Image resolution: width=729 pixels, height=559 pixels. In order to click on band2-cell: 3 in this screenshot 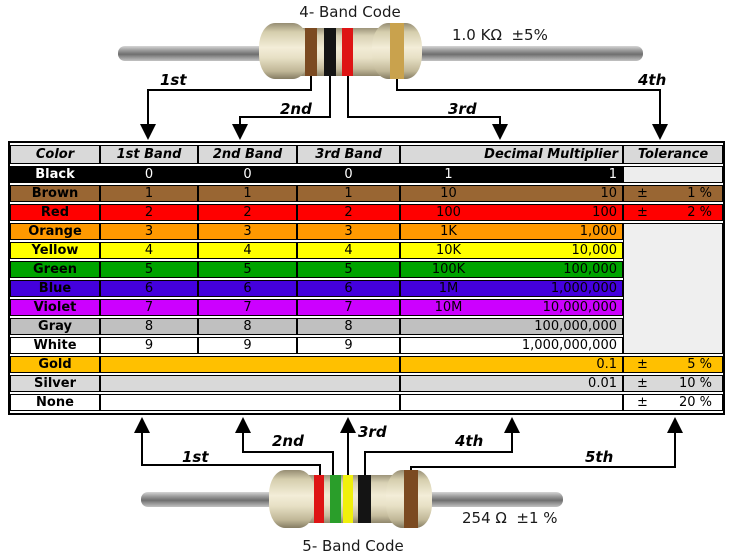, I will do `click(247, 231)`.